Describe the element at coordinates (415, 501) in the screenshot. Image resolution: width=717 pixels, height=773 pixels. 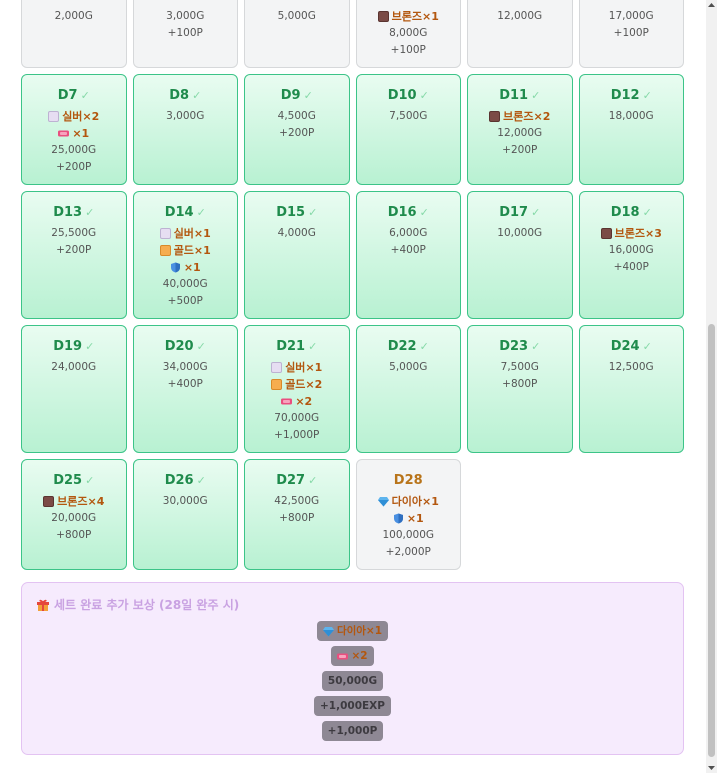
I see `item-label: 다이아×1` at that location.